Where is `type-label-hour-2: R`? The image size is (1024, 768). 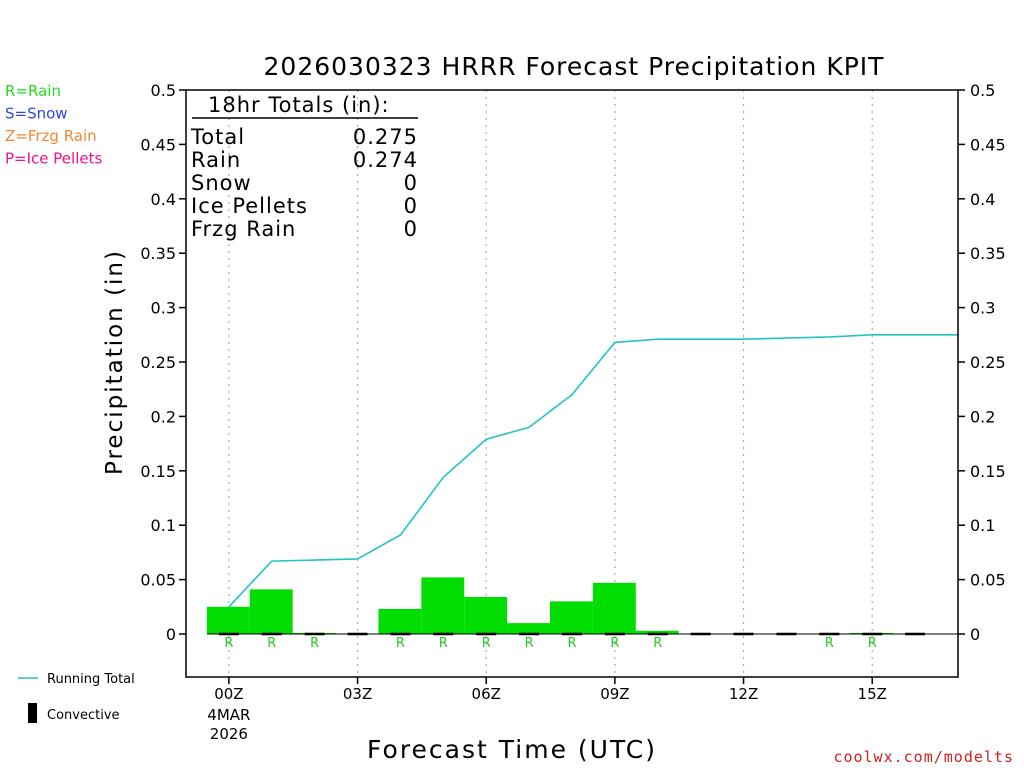
type-label-hour-2: R is located at coordinates (314, 643).